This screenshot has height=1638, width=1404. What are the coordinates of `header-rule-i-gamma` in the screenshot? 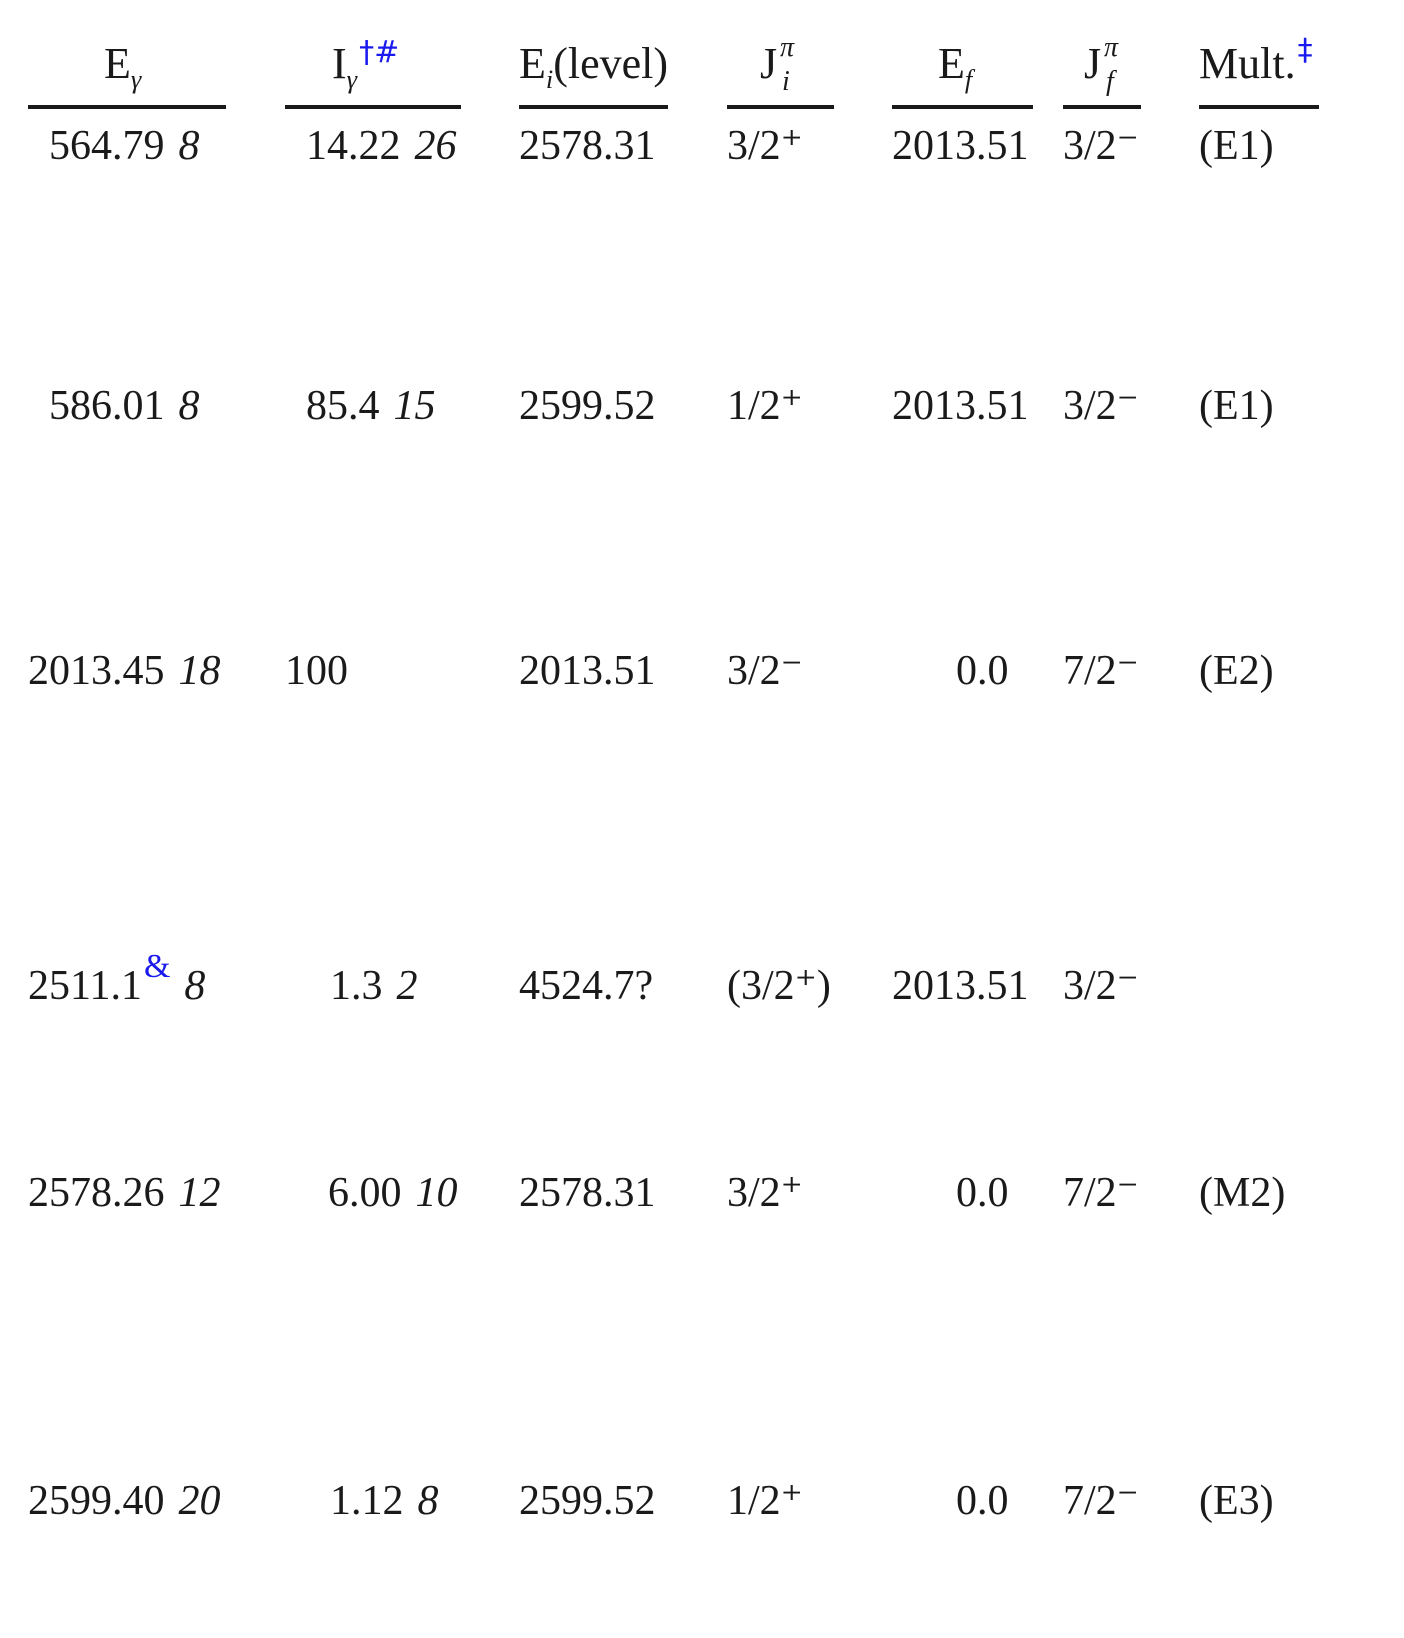 It's located at (373, 107).